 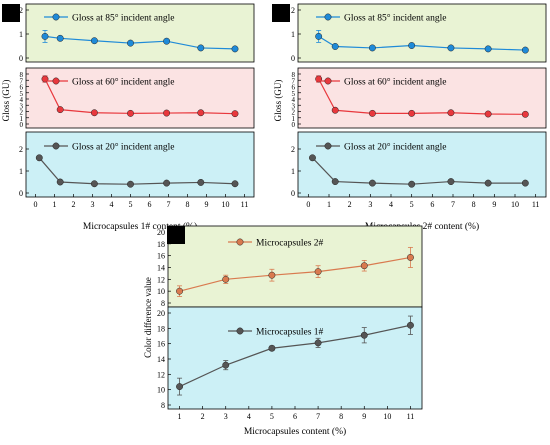 I want to click on y-tick-label: 4, so click(x=22, y=100).